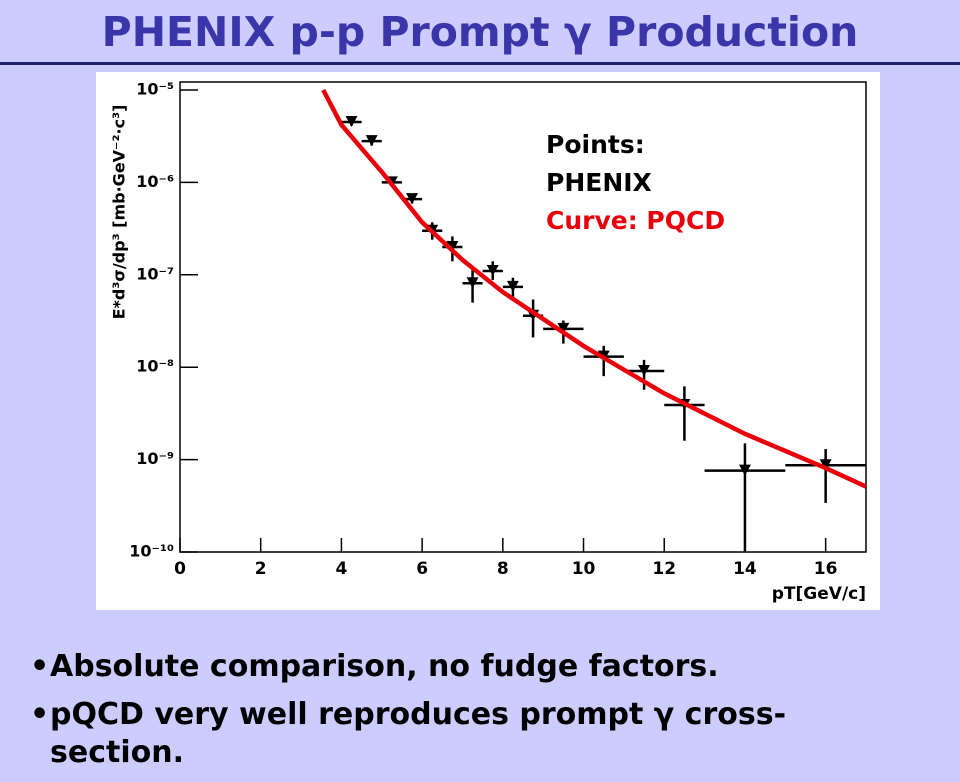 This screenshot has width=960, height=782. I want to click on y-tick-label: 10⁻⁷, so click(155, 273).